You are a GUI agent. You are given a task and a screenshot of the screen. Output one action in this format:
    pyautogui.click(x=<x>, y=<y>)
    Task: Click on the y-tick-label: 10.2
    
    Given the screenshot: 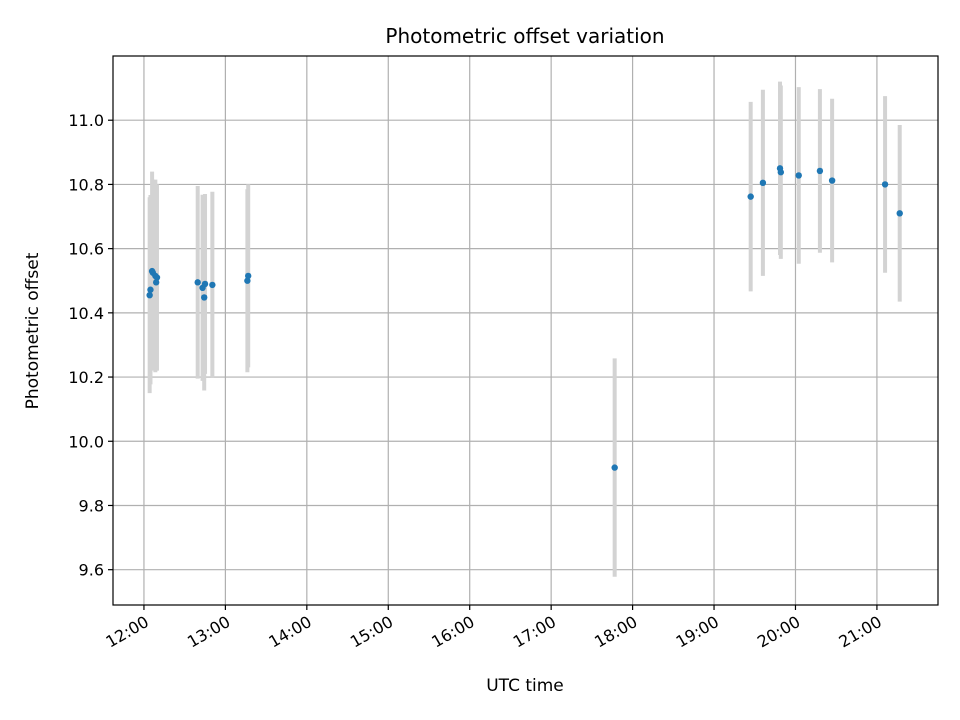 What is the action you would take?
    pyautogui.click(x=86, y=377)
    